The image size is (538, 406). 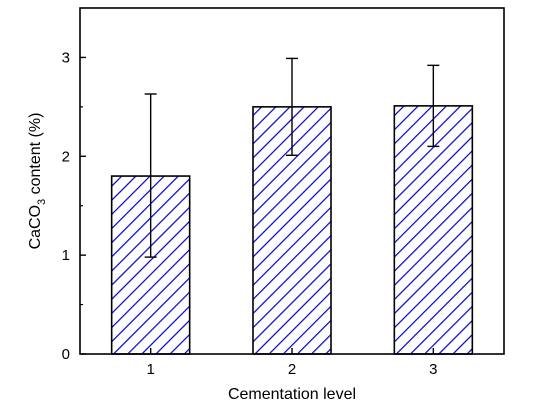 What do you see at coordinates (66, 57) in the screenshot?
I see `y-tick-label-3: 3` at bounding box center [66, 57].